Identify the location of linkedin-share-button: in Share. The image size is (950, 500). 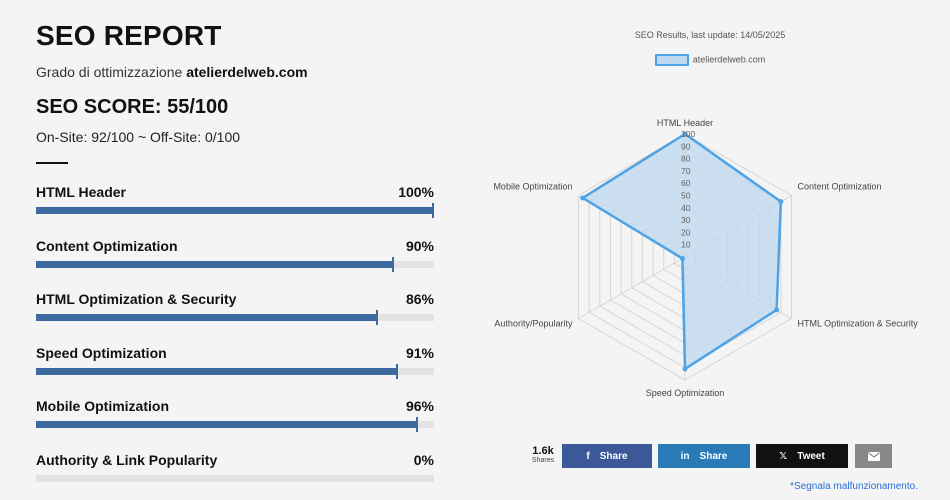
(704, 456).